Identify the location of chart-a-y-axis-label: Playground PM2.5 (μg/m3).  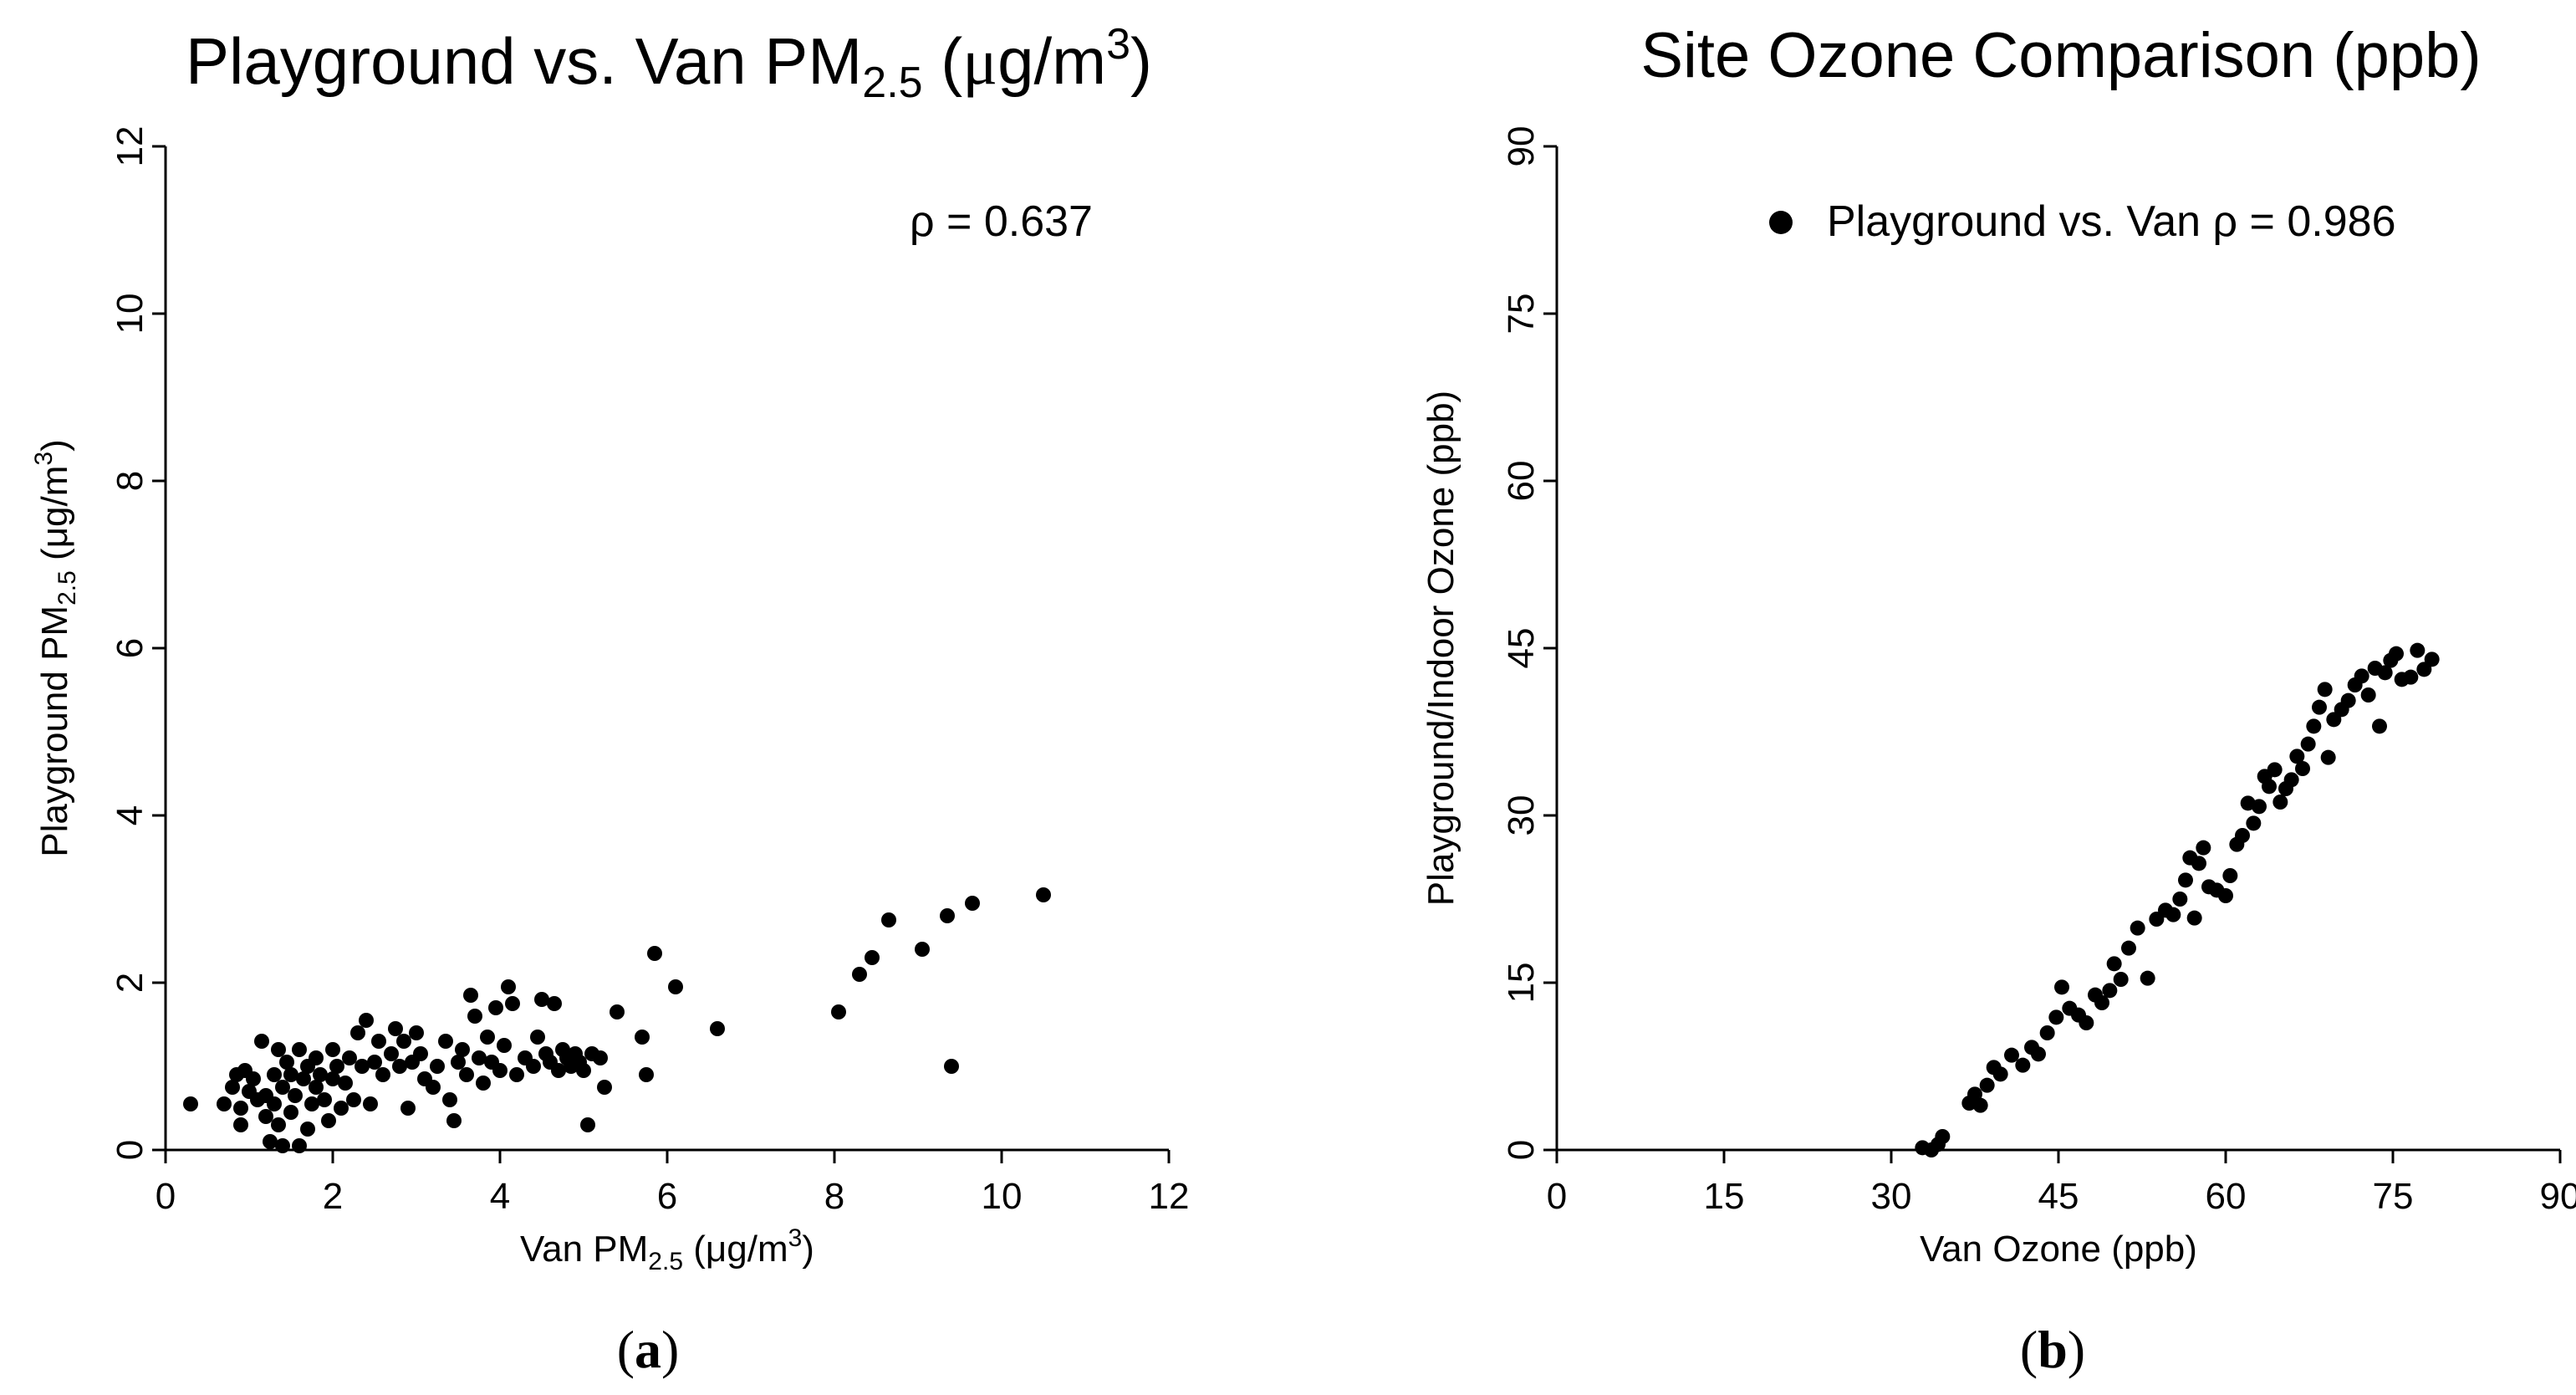
(55, 647).